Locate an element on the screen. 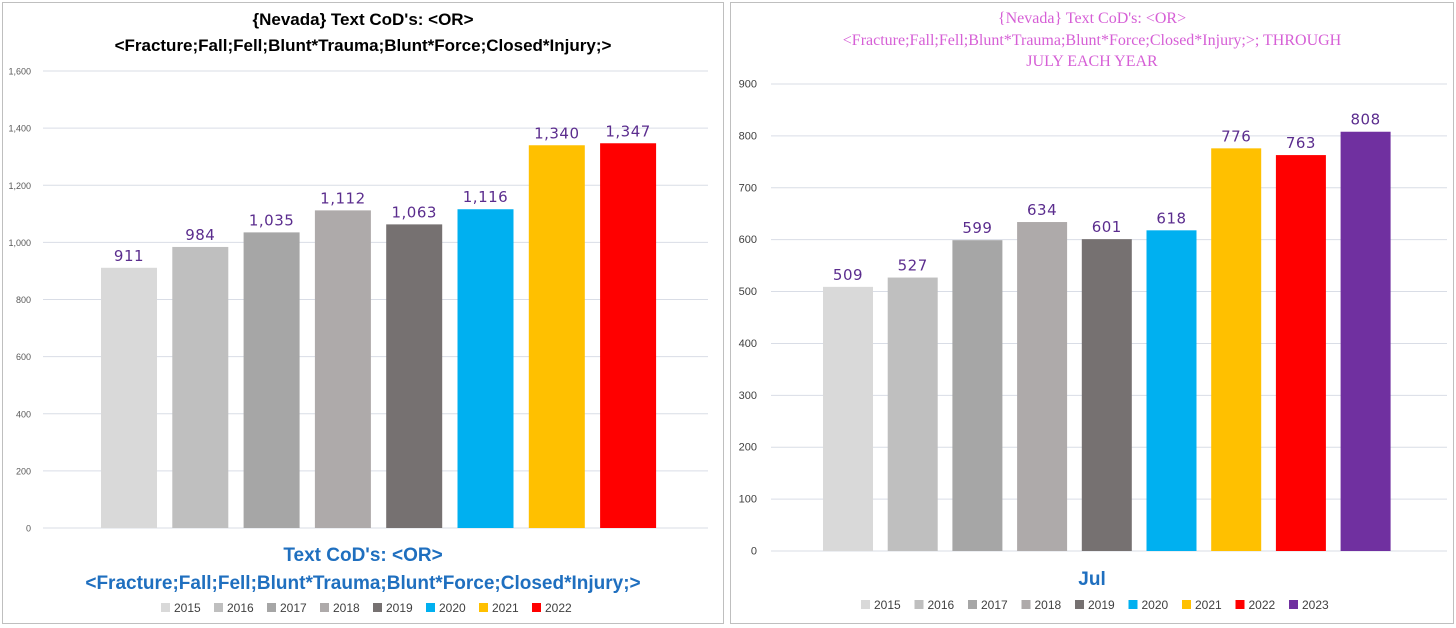  data-label-2016: 527 is located at coordinates (913, 266).